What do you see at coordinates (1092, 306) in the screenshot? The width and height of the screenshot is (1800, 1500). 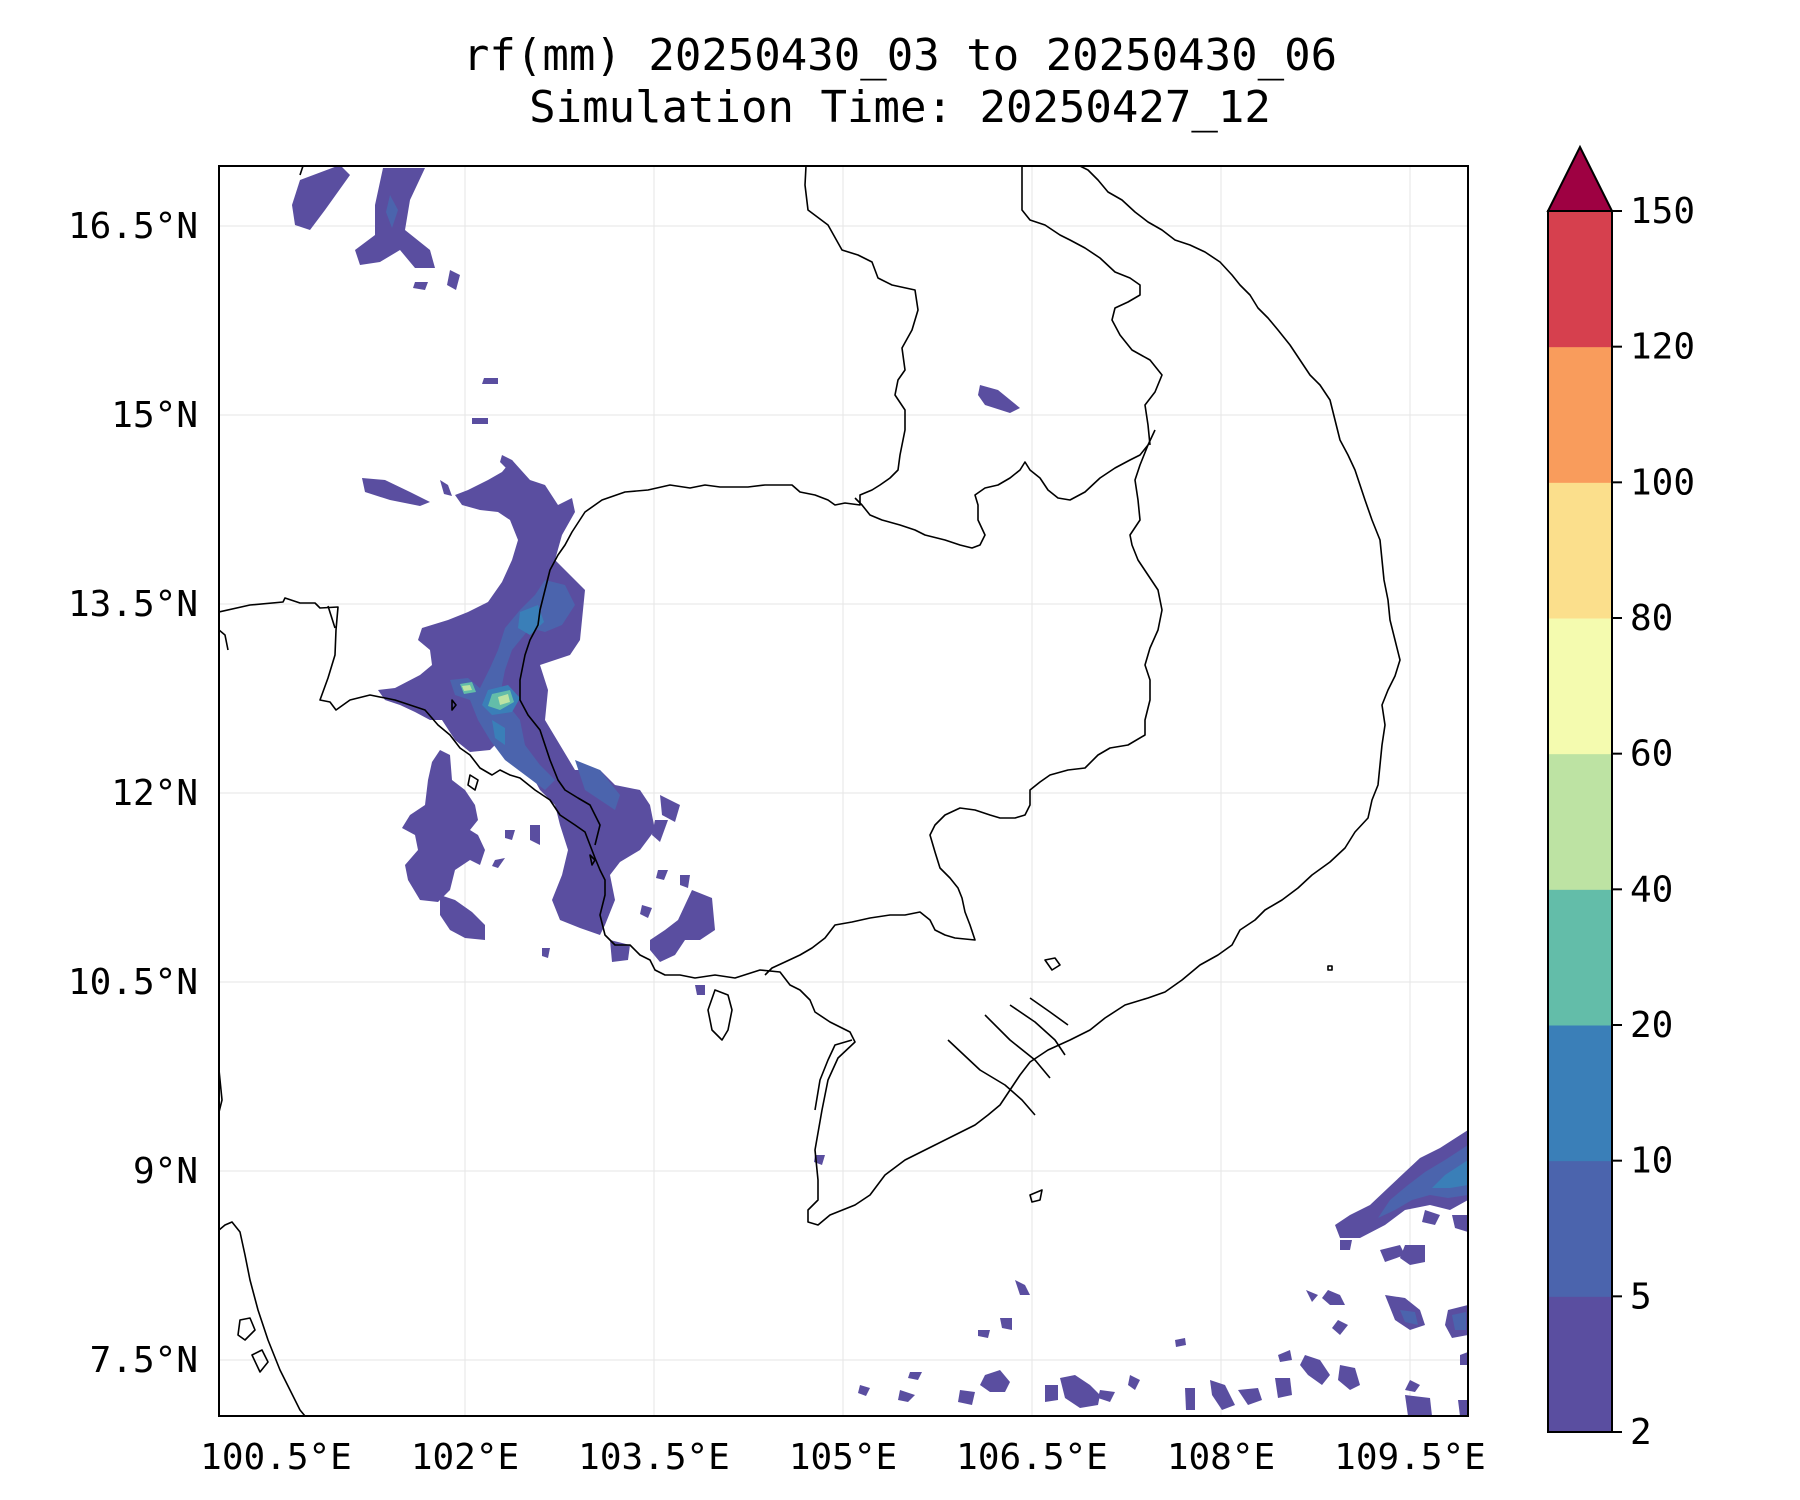 I see `border-laos-vietnam` at bounding box center [1092, 306].